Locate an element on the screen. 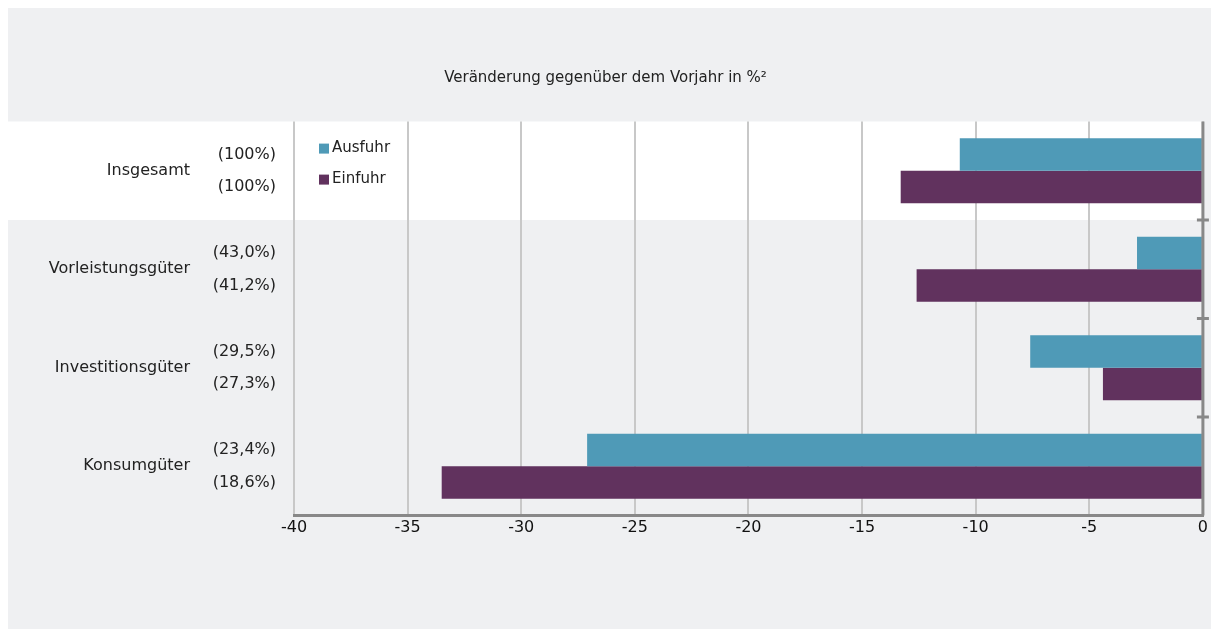 Image resolution: width=1219 pixels, height=637 pixels. text: (29,5%) is located at coordinates (244, 350).